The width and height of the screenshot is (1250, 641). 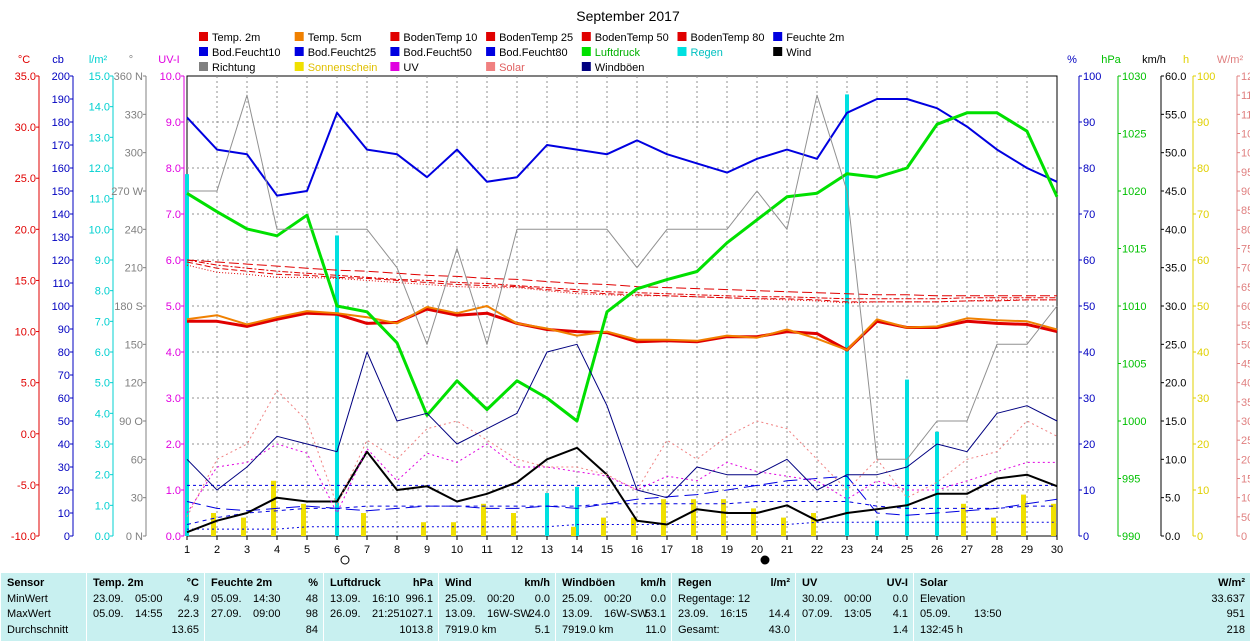 I want to click on x-tick-label: 13, so click(x=547, y=550).